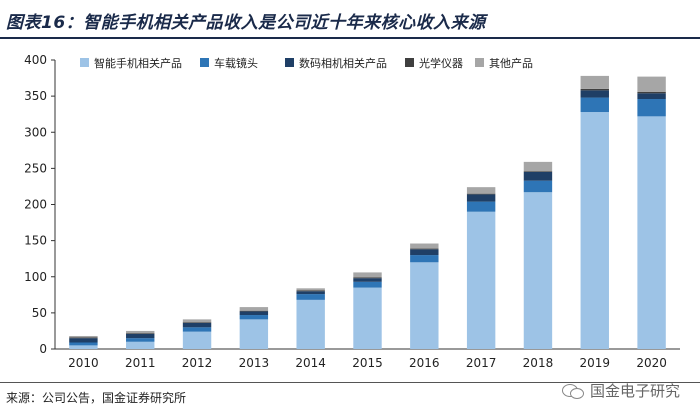 The image size is (700, 415). I want to click on legend-label: 数码相机相关产品, so click(343, 63).